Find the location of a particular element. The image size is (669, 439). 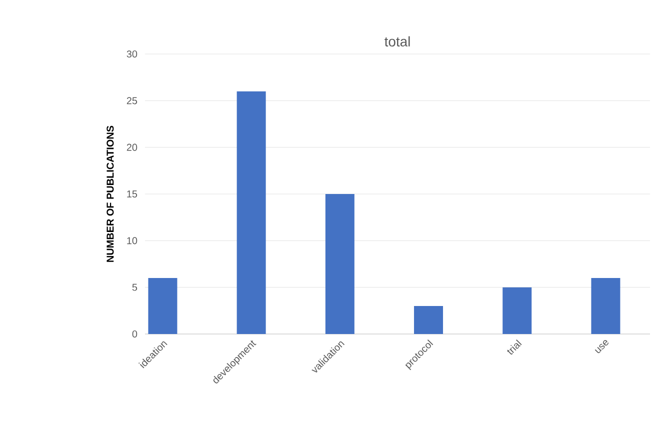

y-tick-label: 30 is located at coordinates (132, 54).